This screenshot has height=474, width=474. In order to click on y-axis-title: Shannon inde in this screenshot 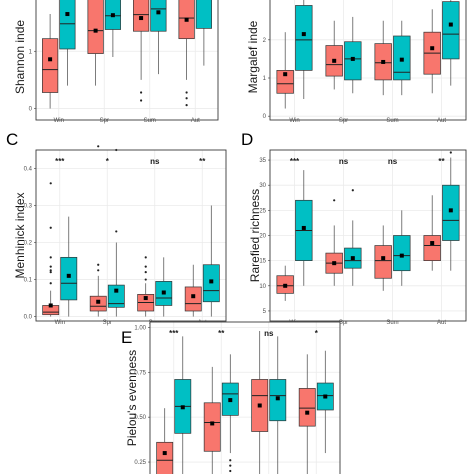, I will do `click(20, 57)`.